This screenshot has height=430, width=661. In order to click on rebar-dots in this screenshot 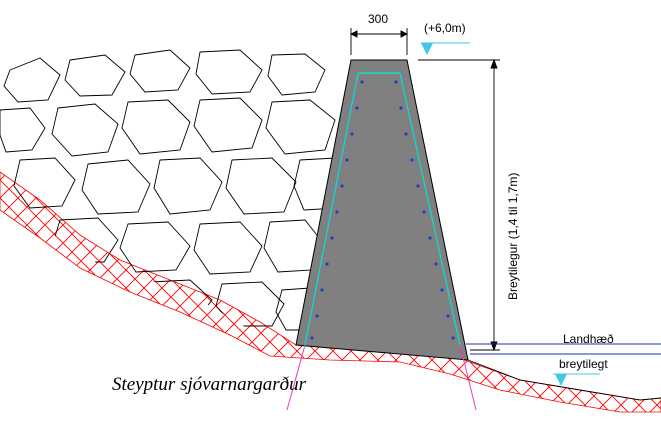, I will do `click(382, 210)`.